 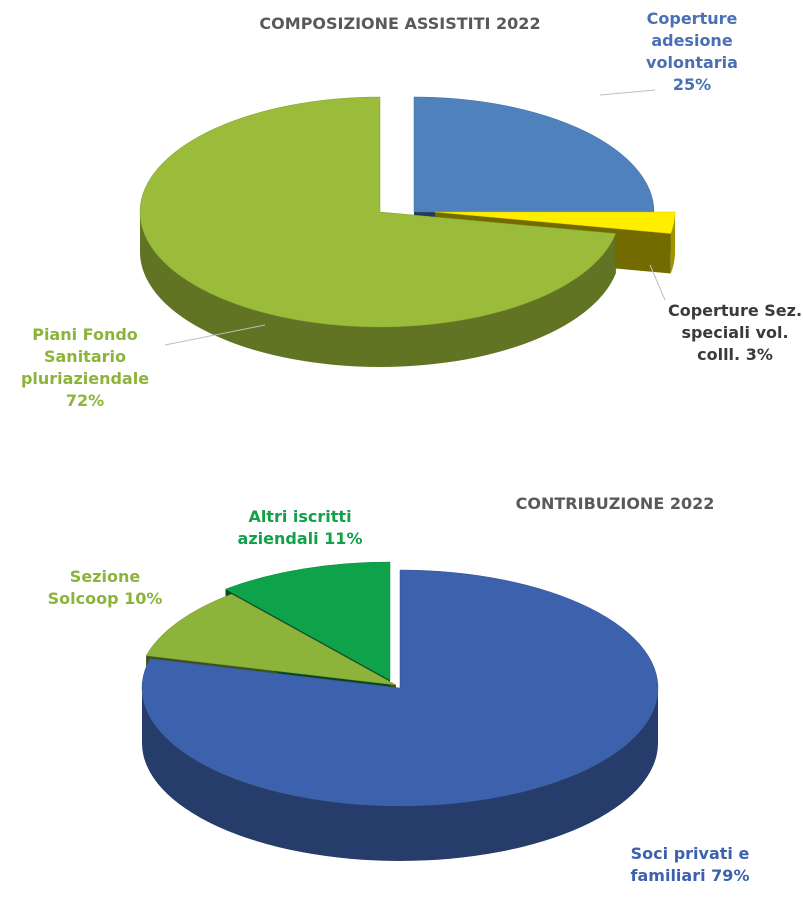 What do you see at coordinates (94, 587) in the screenshot?
I see `slice-category: Sezione Solcoop` at bounding box center [94, 587].